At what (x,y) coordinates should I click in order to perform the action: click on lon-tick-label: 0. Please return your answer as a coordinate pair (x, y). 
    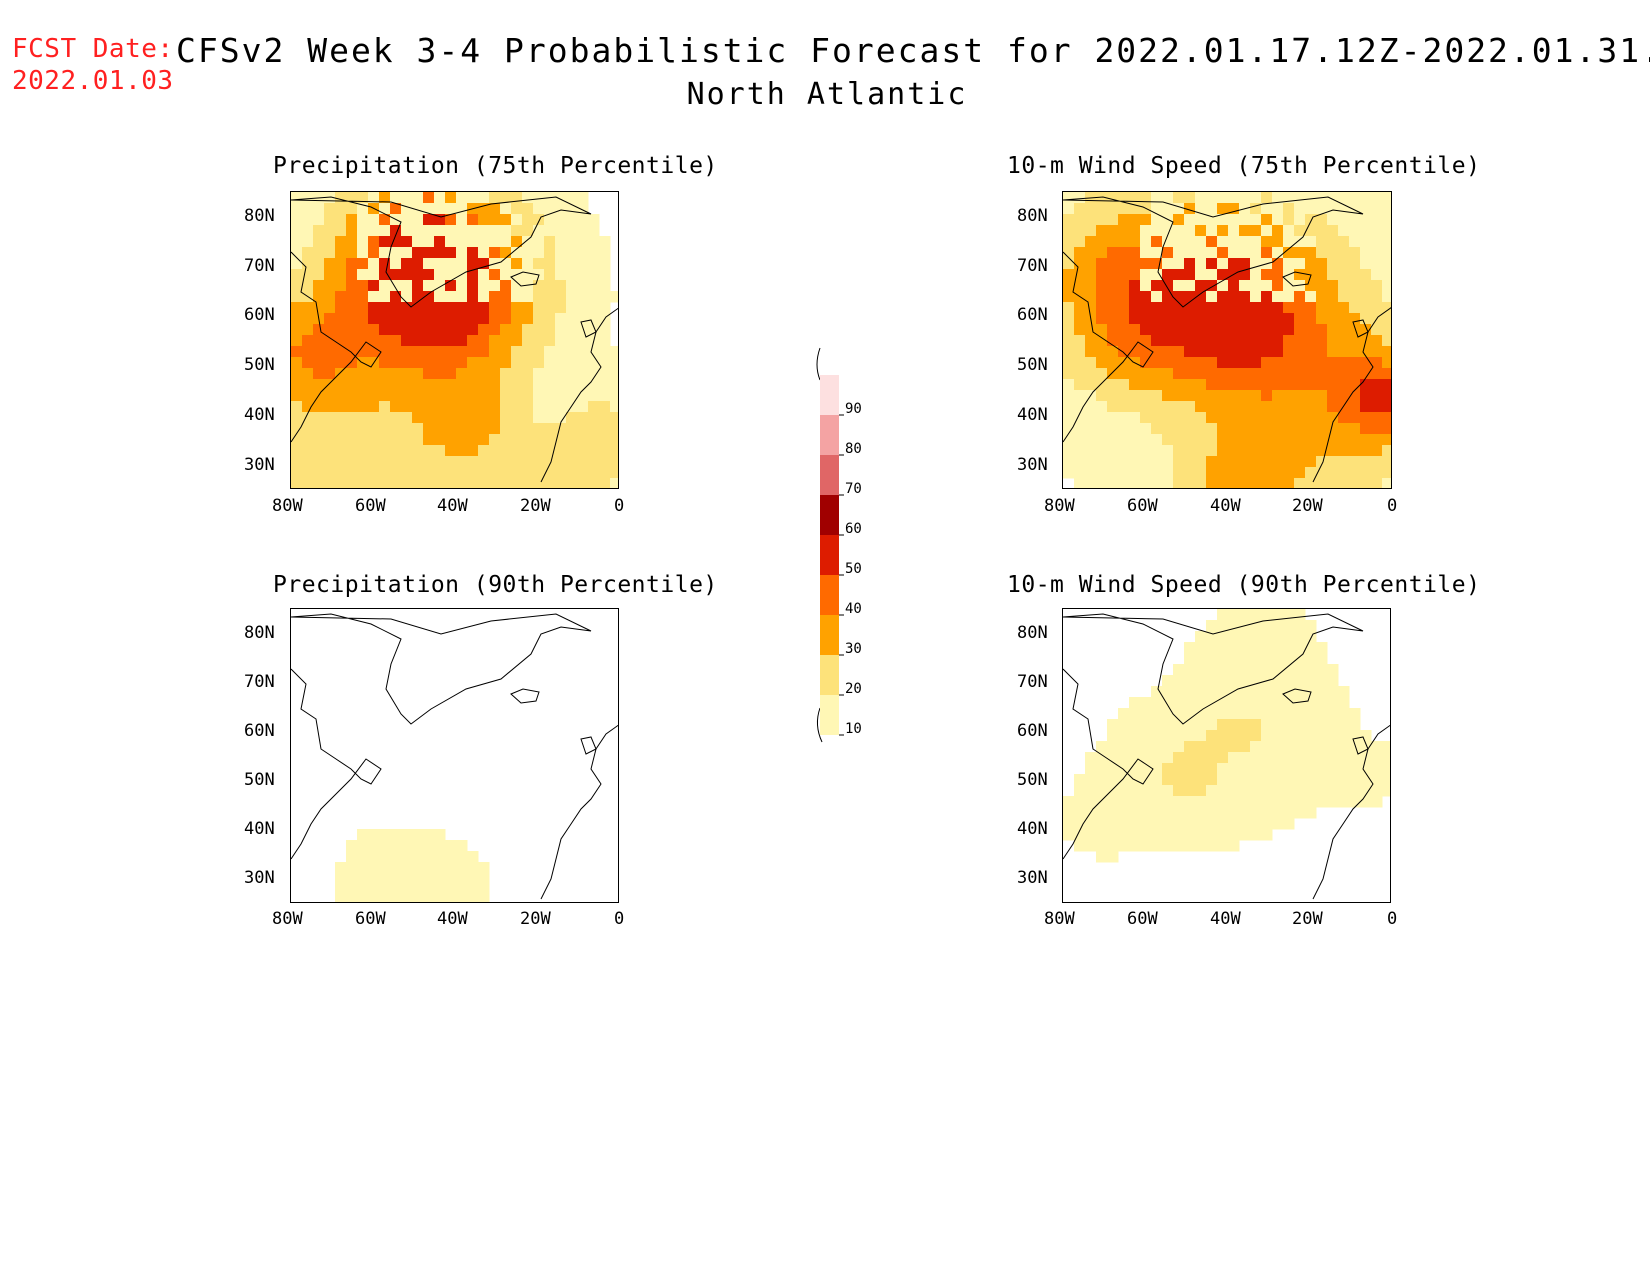
    Looking at the image, I should click on (619, 919).